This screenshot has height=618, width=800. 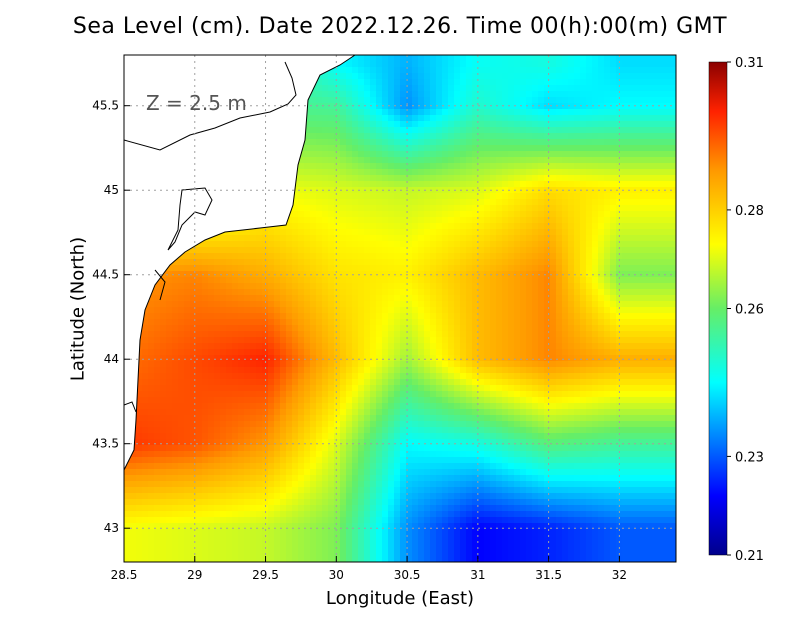 What do you see at coordinates (336, 575) in the screenshot?
I see `x-tick-label: 30` at bounding box center [336, 575].